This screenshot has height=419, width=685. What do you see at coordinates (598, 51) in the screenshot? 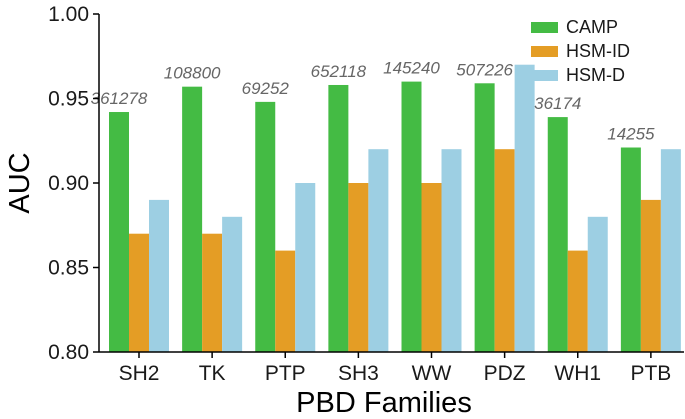
I see `legend-label-hsm-id: HSM-ID` at bounding box center [598, 51].